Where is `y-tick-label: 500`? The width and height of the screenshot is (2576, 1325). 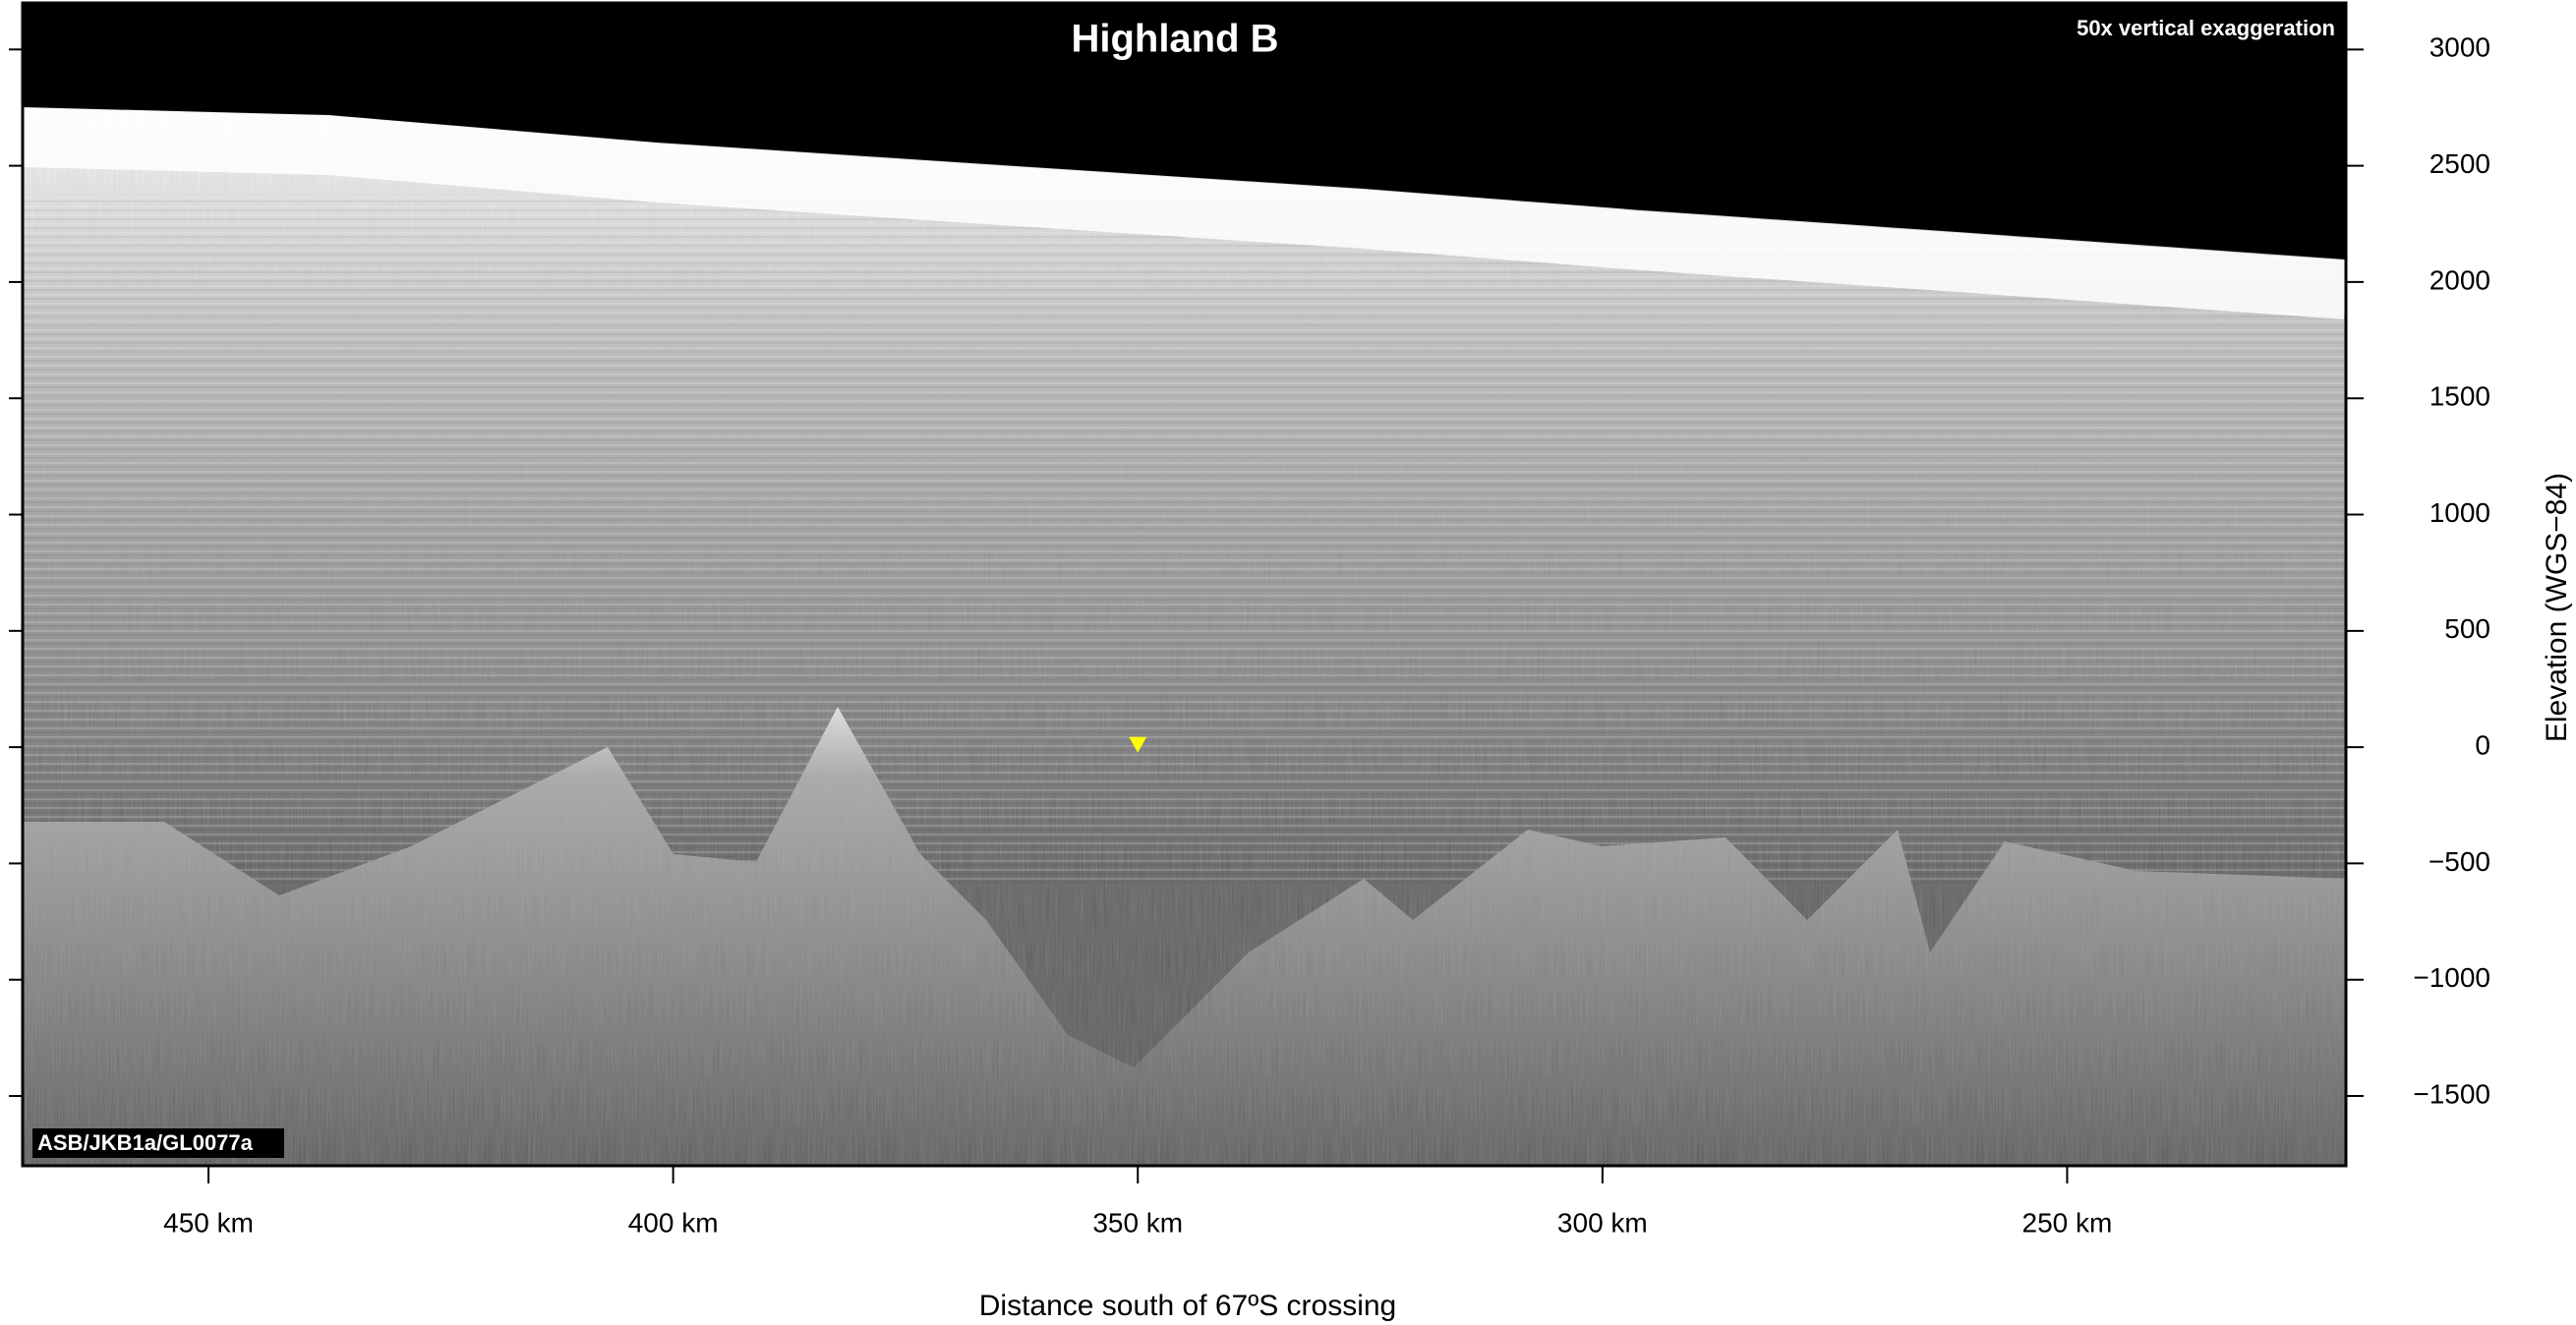
y-tick-label: 500 is located at coordinates (2467, 629).